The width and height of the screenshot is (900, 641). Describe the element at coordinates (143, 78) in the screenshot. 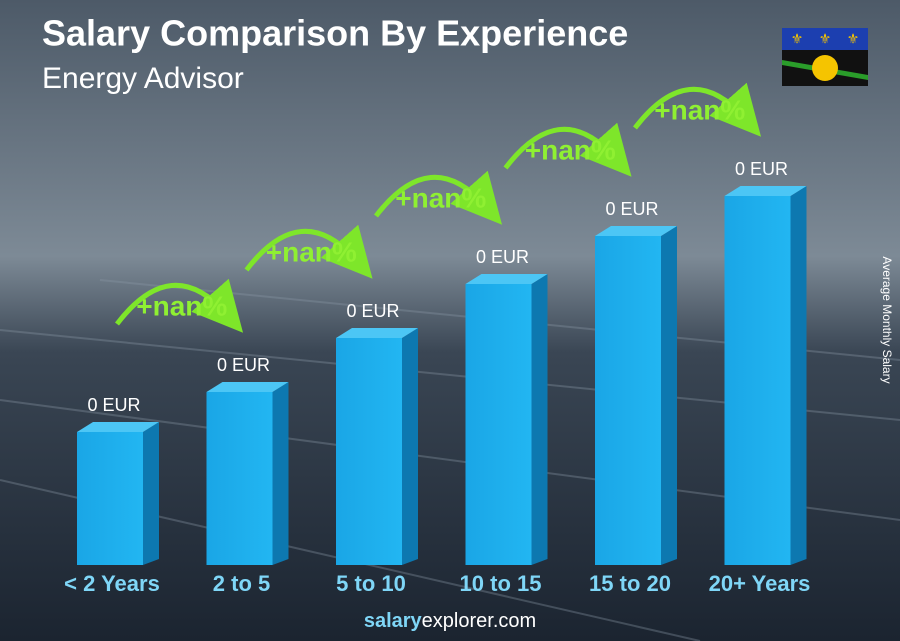

I see `subtitle: Energy Advisor` at that location.